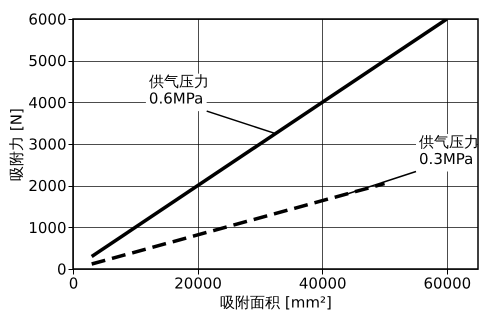  What do you see at coordinates (47, 103) in the screenshot?
I see `y-tick-label: 4000` at bounding box center [47, 103].